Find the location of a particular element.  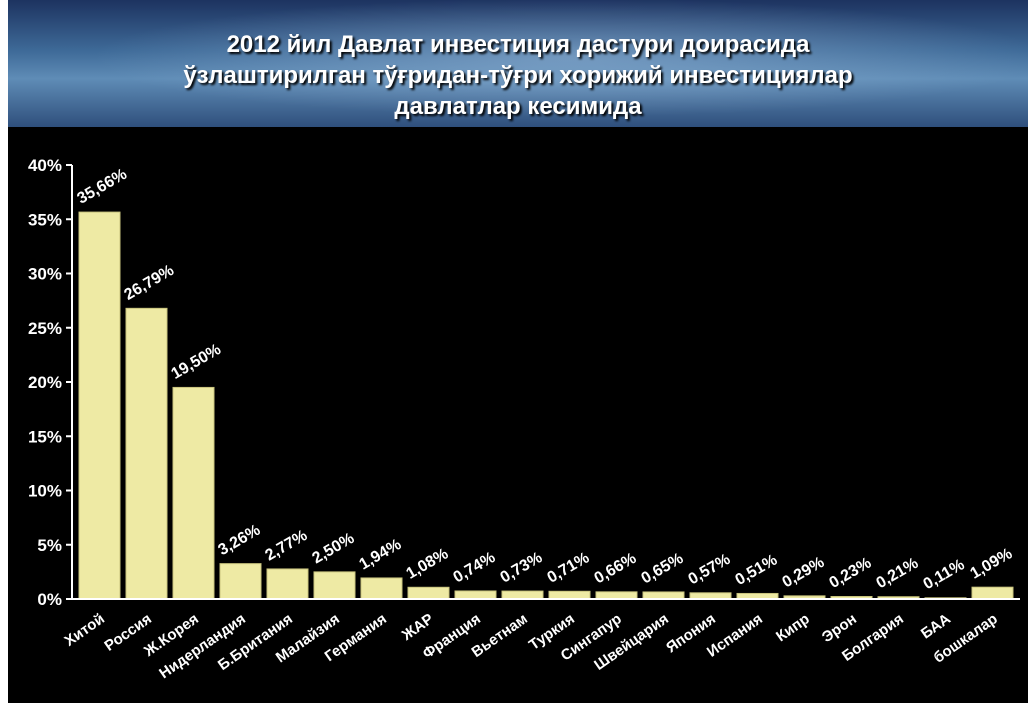

data-label-8: 1,08% is located at coordinates (428, 563).